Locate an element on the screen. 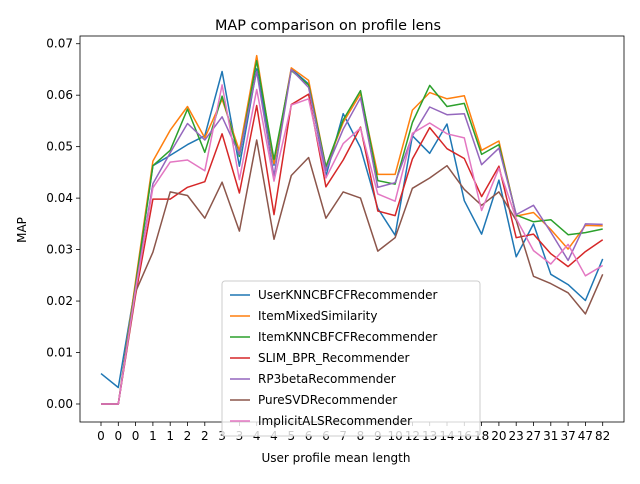  x-tick-label: 31 is located at coordinates (550, 436).